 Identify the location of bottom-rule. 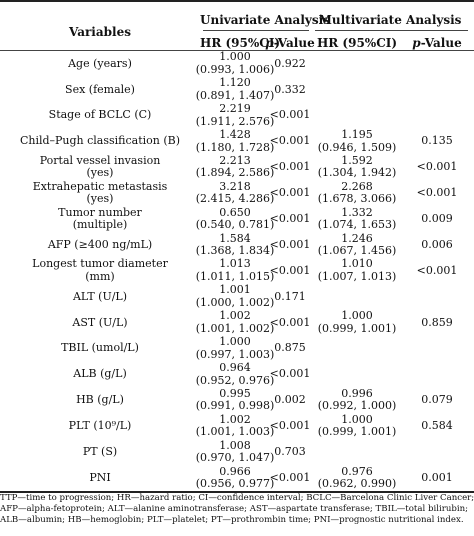
(237, 492).